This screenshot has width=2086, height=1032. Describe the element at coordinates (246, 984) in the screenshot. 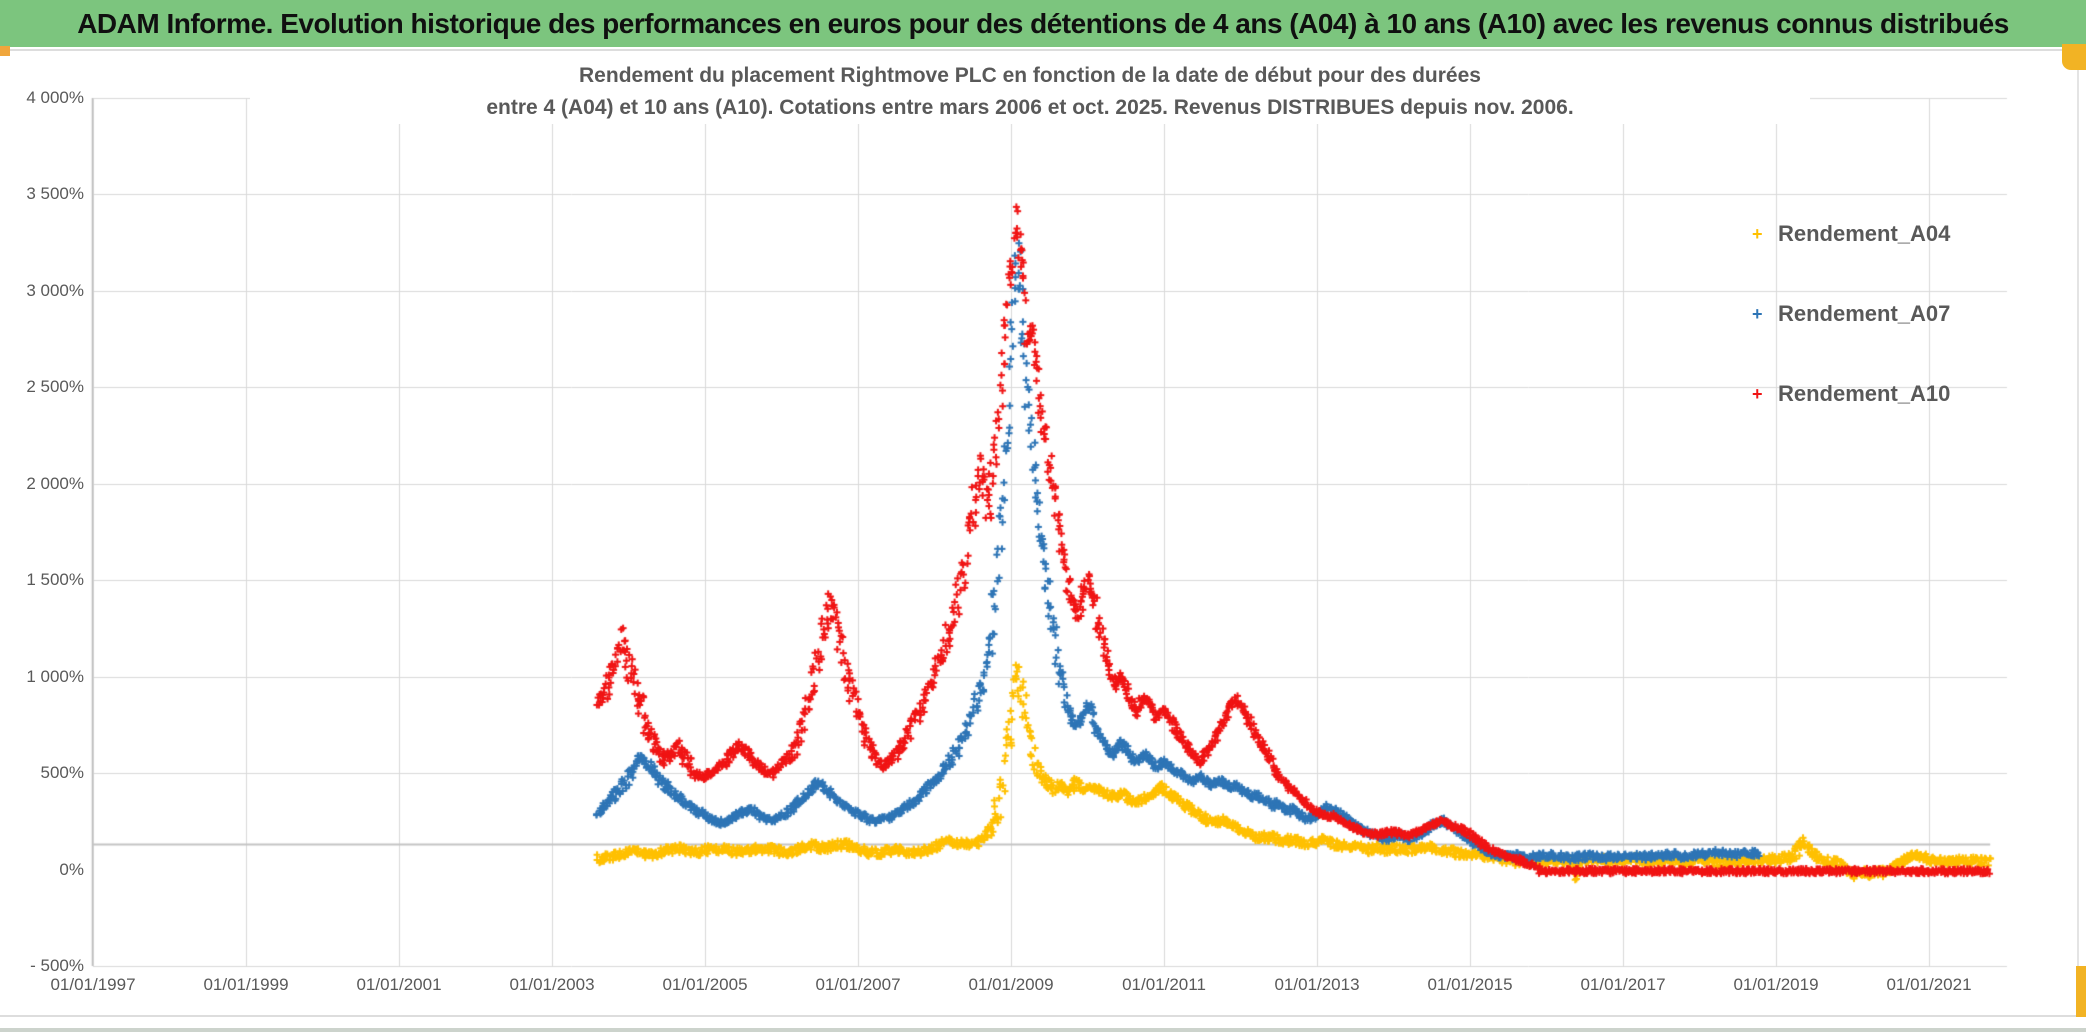

I see `x-tick-label: 01/01/1999` at that location.